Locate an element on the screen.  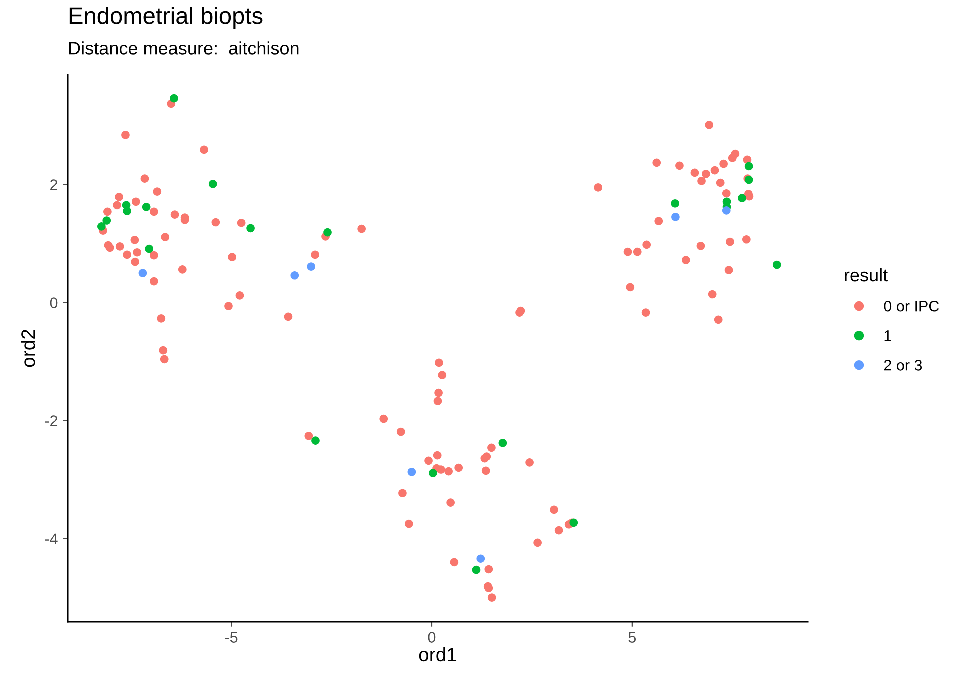
y-tick-label: 0 is located at coordinates (54, 303).